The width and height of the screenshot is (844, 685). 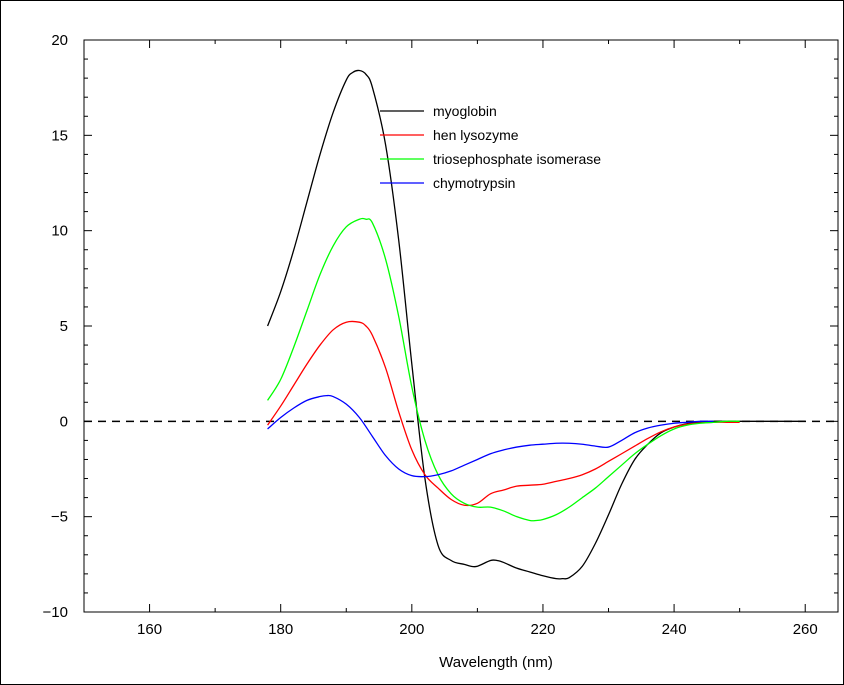 What do you see at coordinates (411, 629) in the screenshot?
I see `x-tick-label: 200` at bounding box center [411, 629].